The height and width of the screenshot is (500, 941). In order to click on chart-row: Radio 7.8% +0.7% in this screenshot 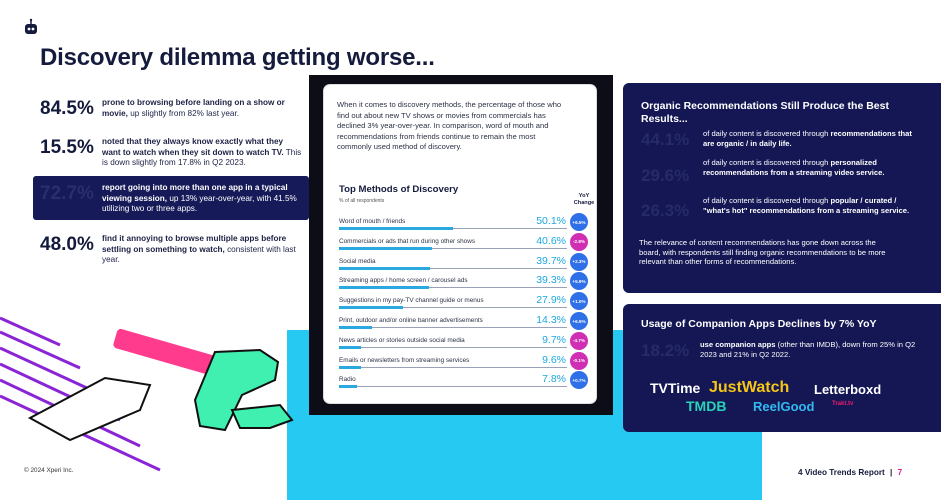, I will do `click(466, 383)`.